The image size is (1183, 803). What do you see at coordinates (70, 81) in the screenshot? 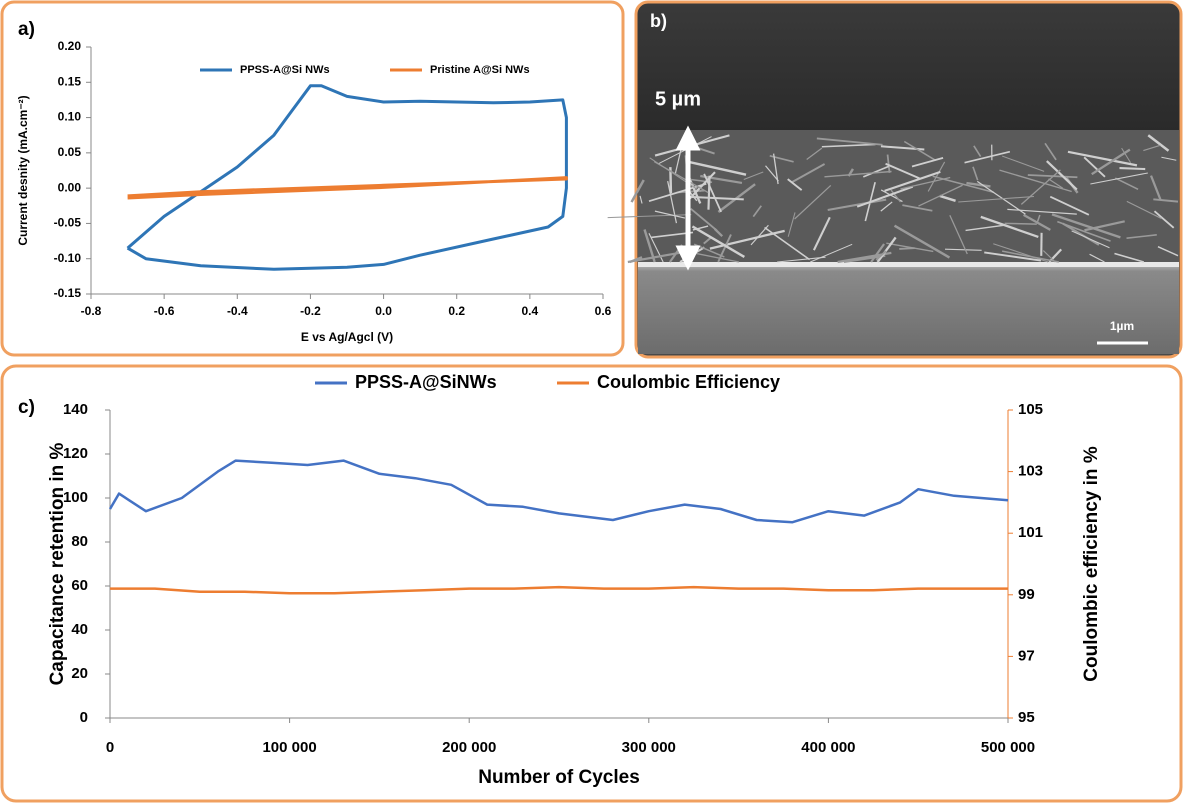
I see `y-tick-label: 0.15` at bounding box center [70, 81].